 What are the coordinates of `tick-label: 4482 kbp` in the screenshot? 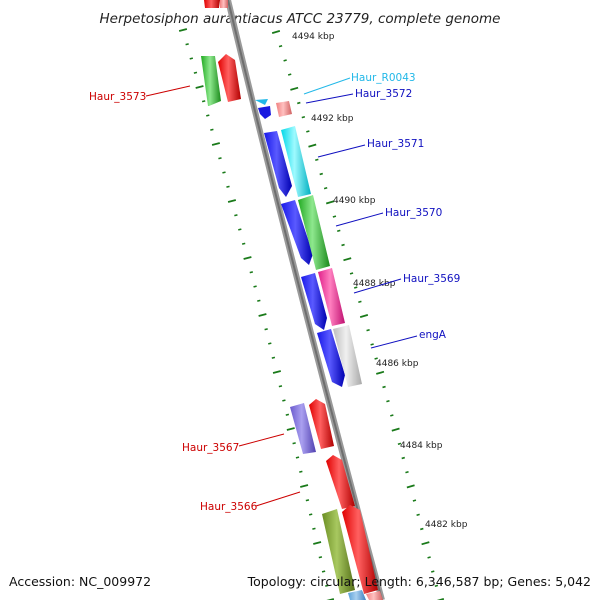 It's located at (446, 525).